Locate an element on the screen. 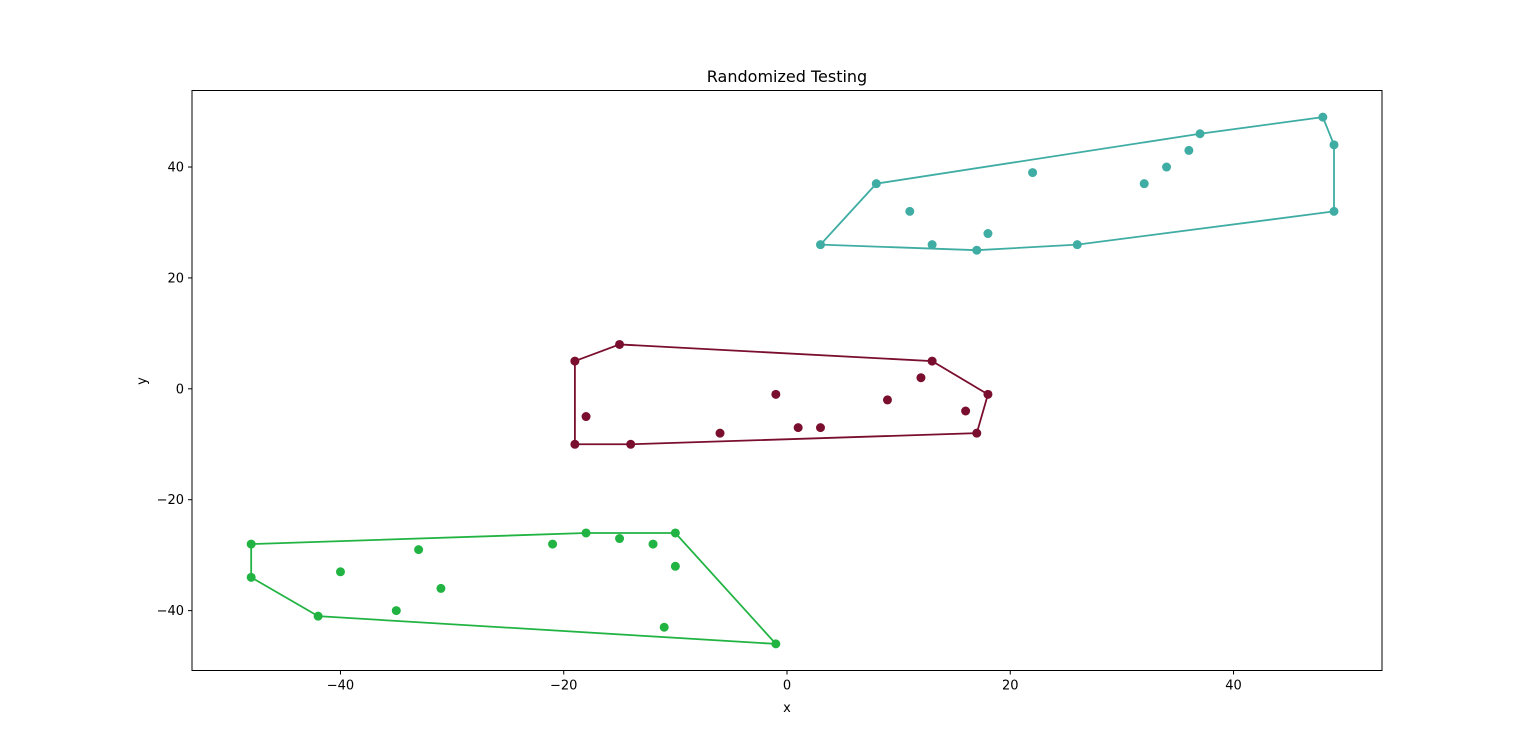 The image size is (1536, 754). x-tick-label: −20 is located at coordinates (563, 686).